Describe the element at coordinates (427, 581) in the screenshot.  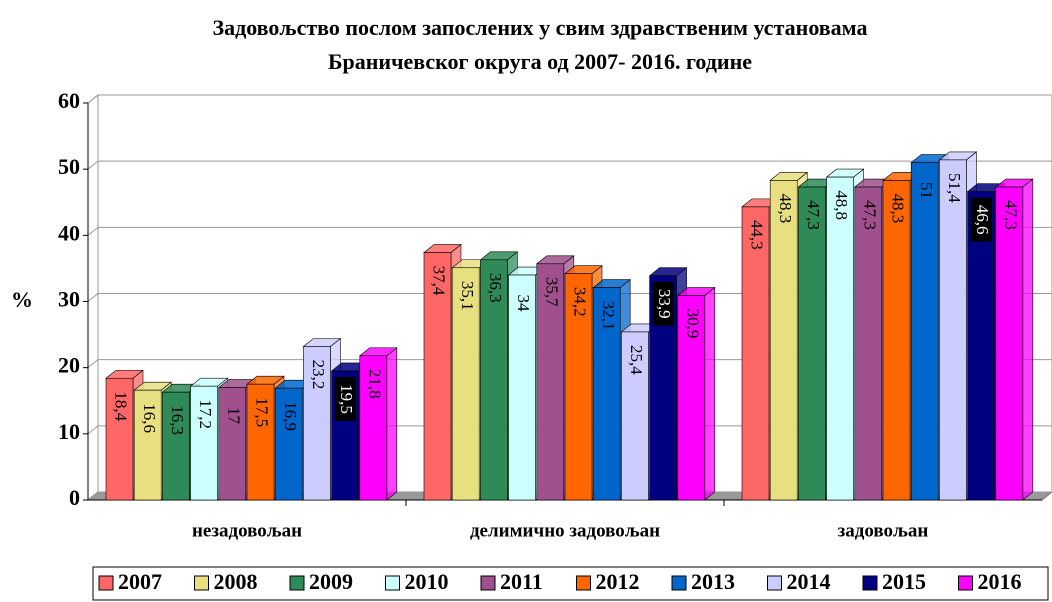
I see `legend-label: 2010` at that location.